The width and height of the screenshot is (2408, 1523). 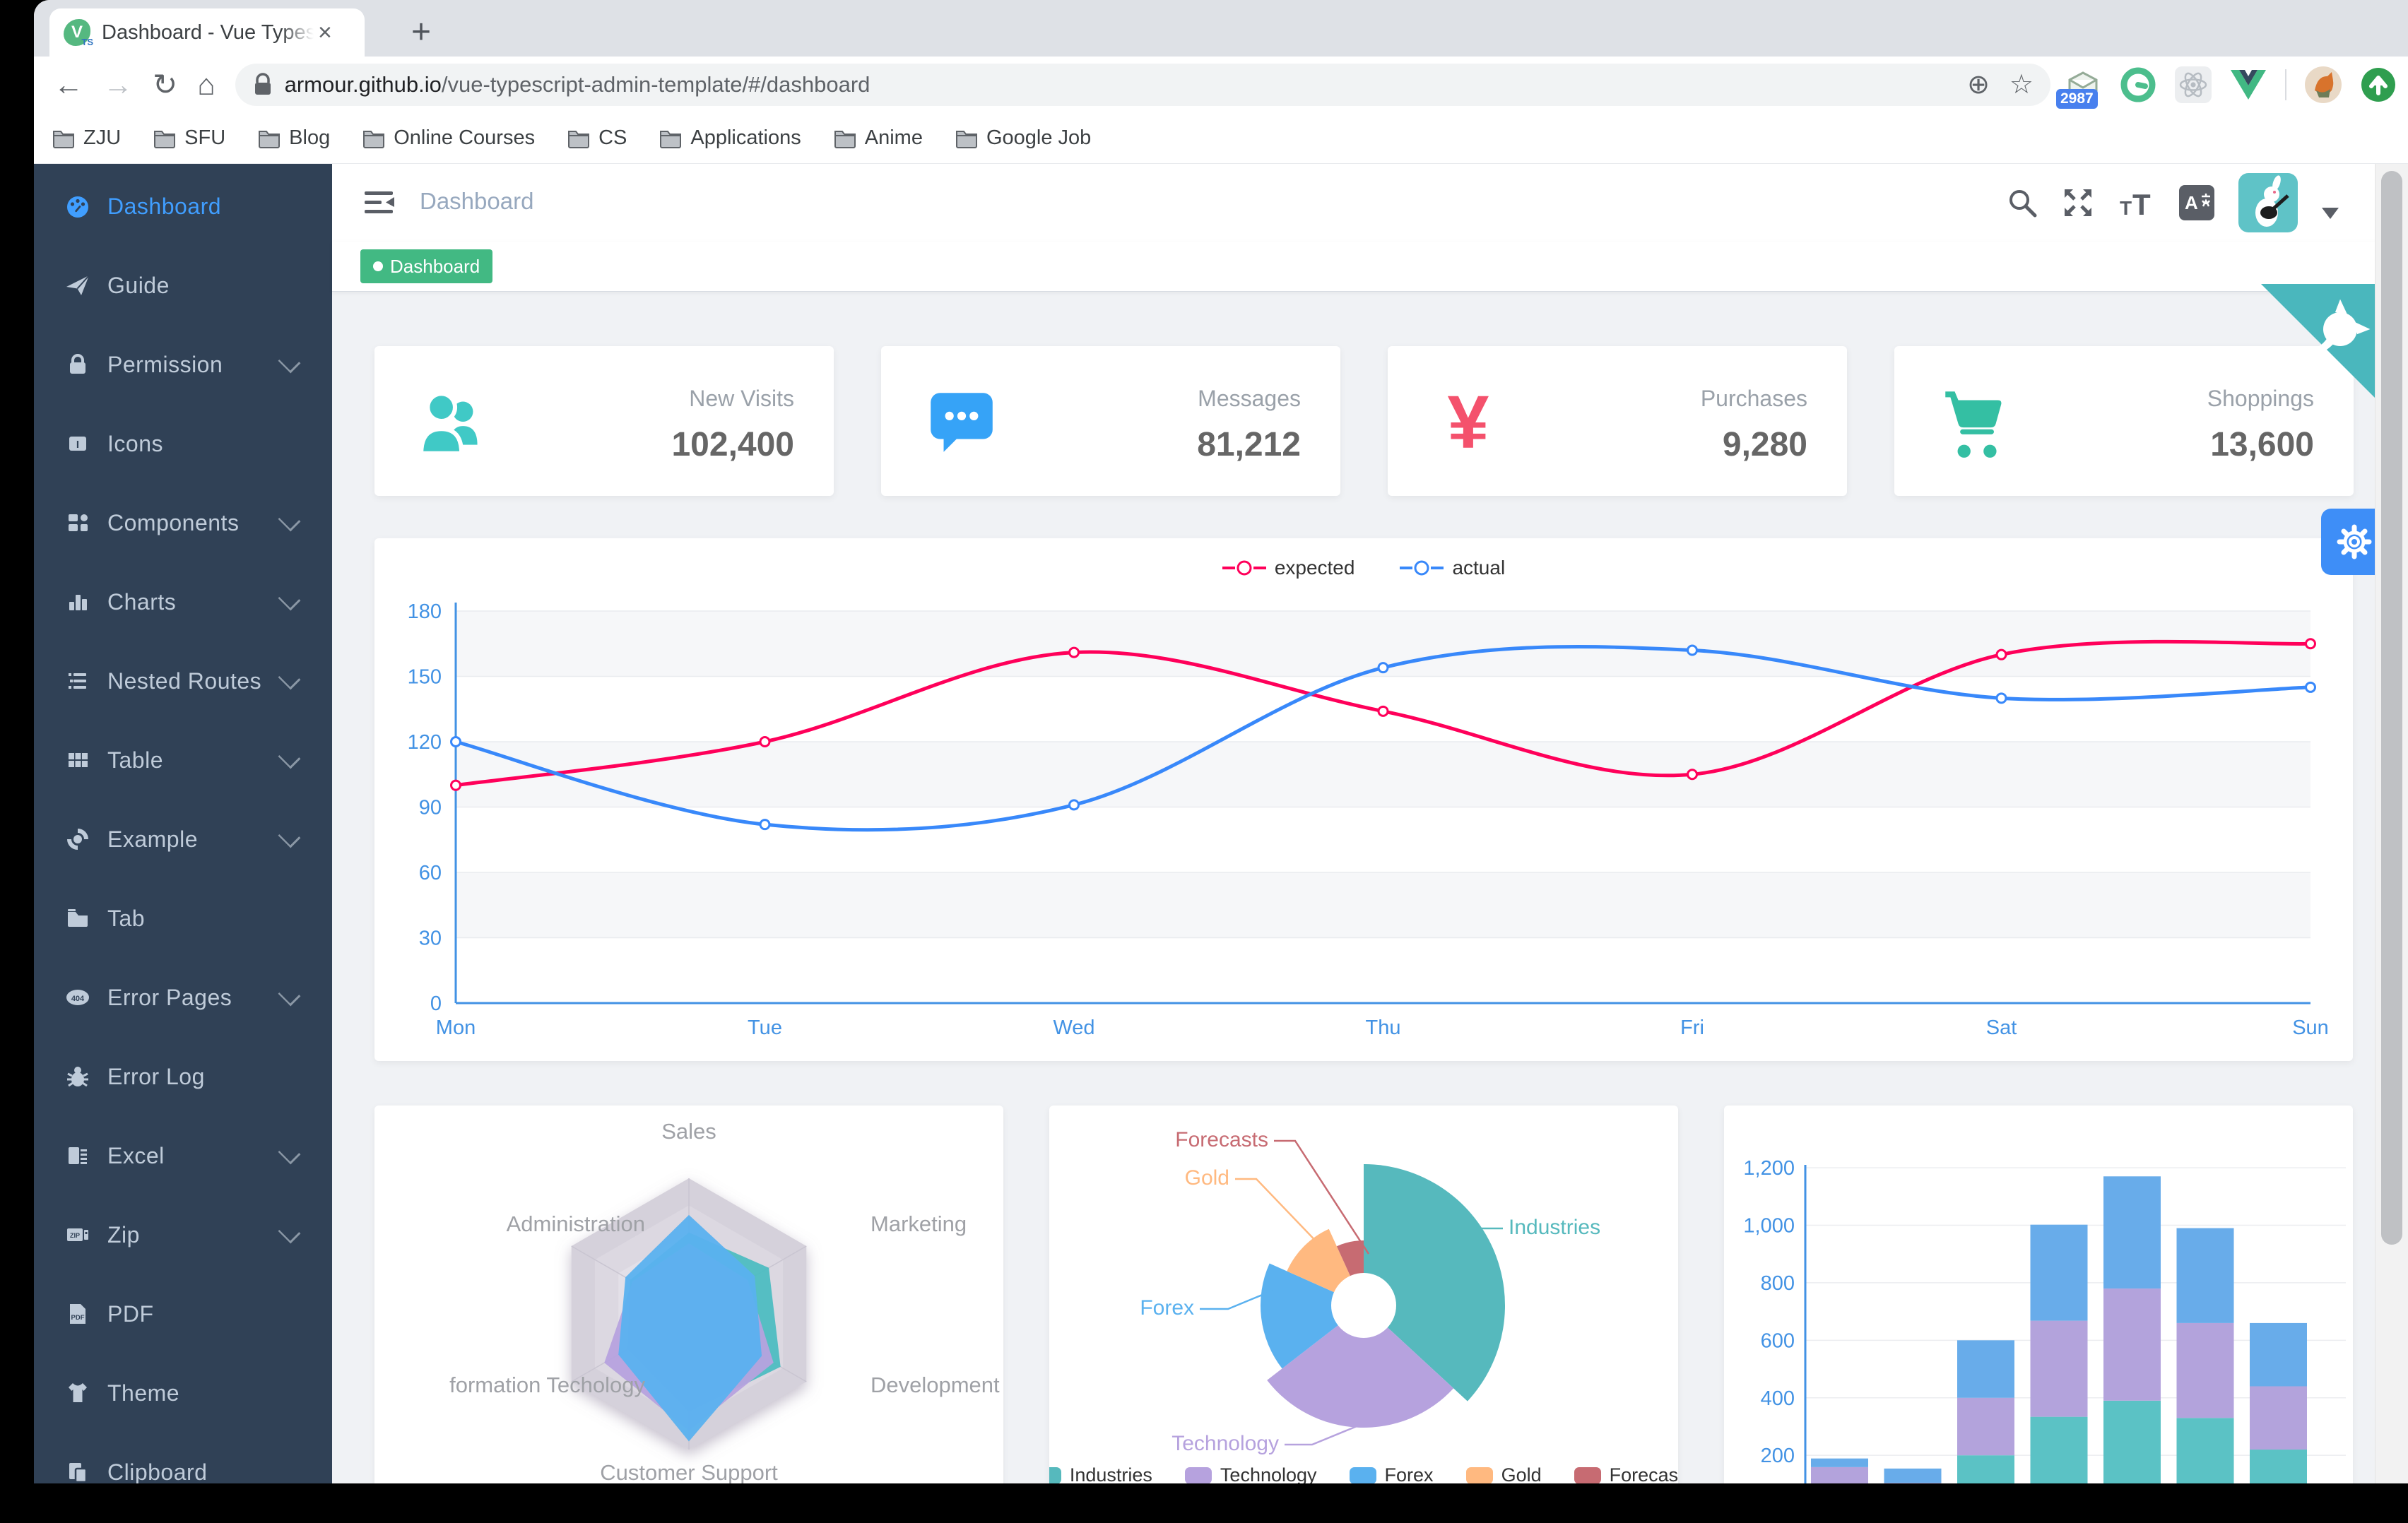 I want to click on sidebar-item-pdf: PDF PDF, so click(x=183, y=1313).